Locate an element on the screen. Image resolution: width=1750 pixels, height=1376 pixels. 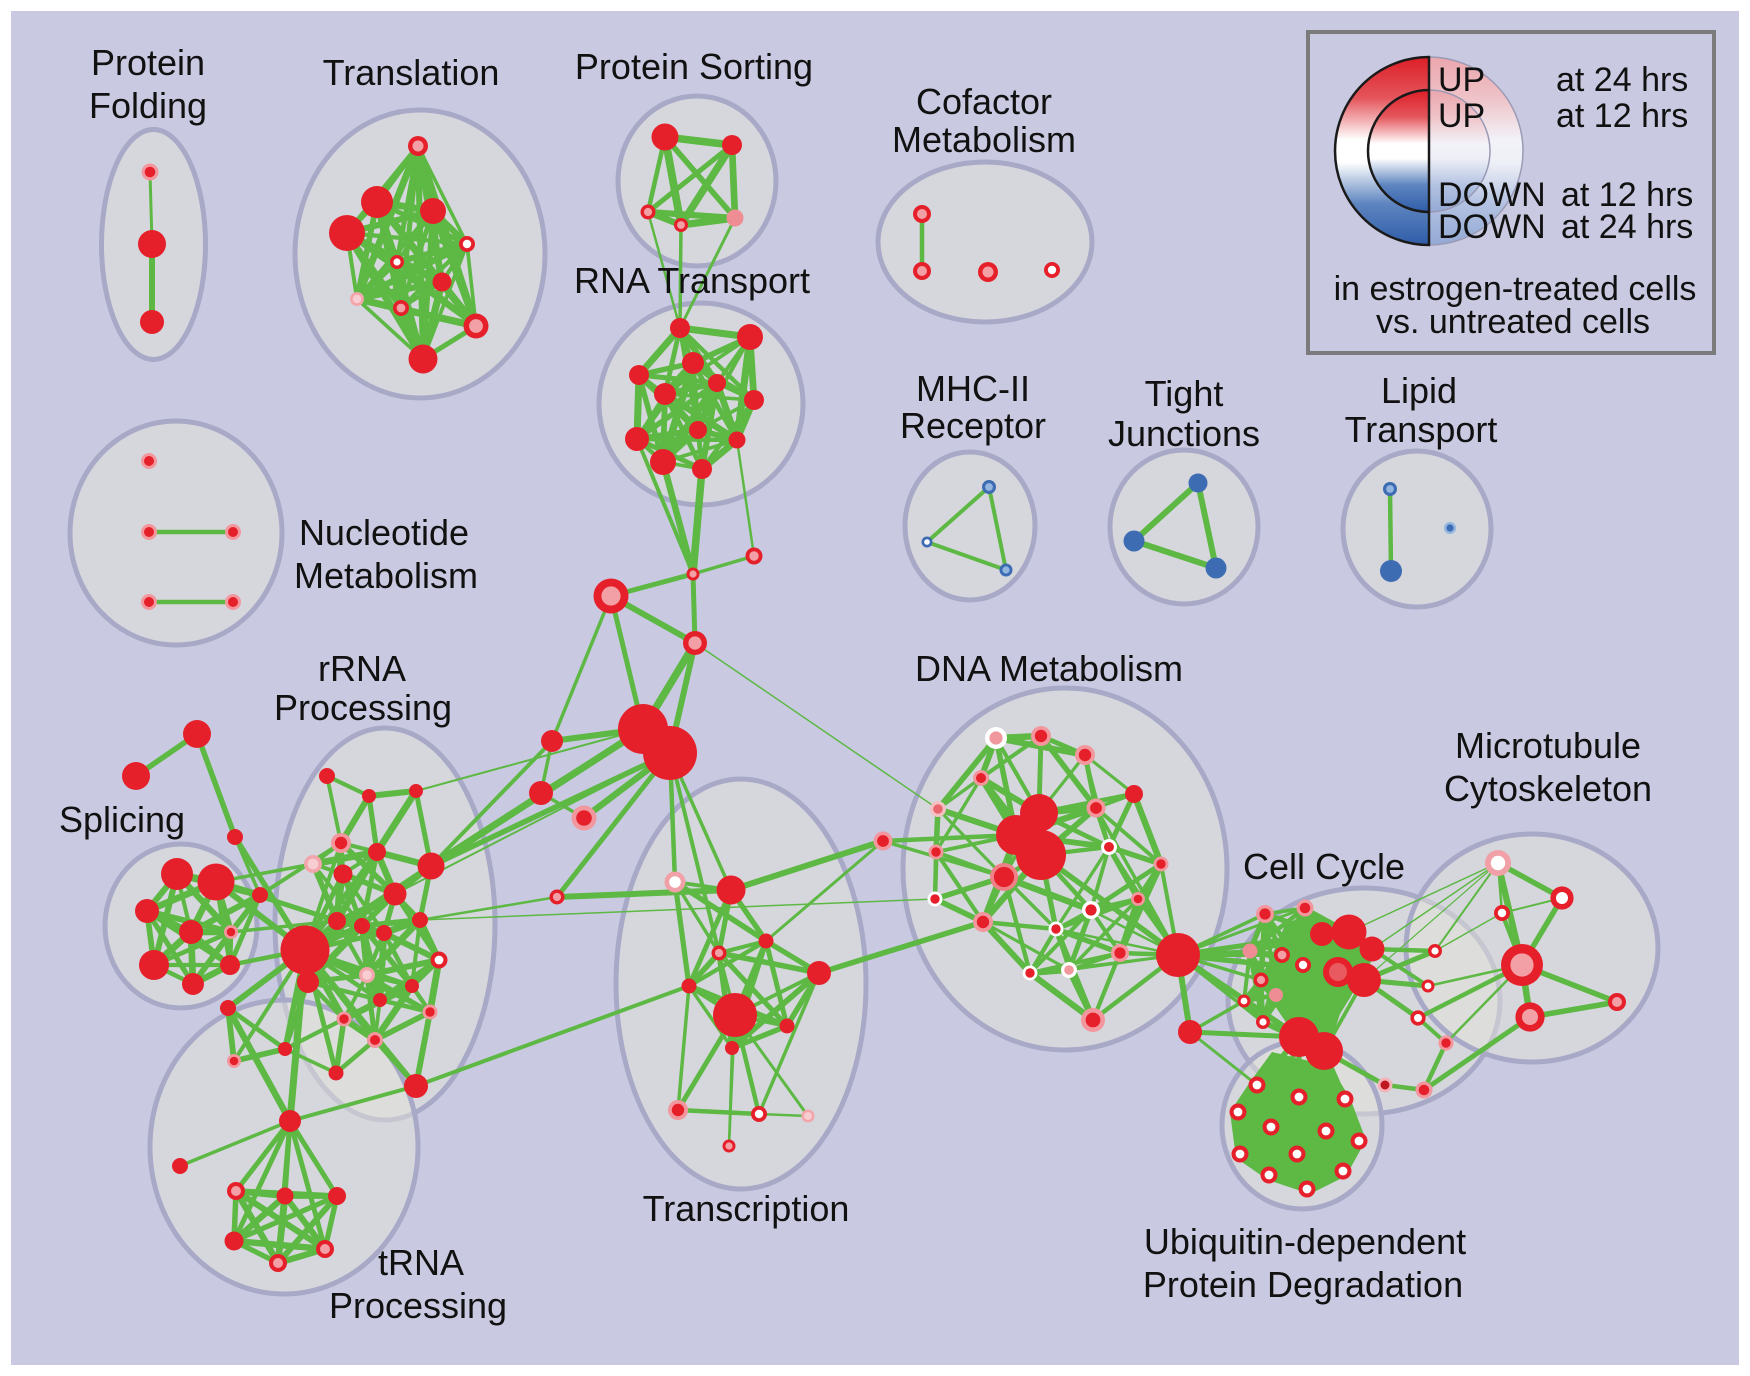
svg-text: in estrogen-treated cells is located at coordinates (1515, 289).